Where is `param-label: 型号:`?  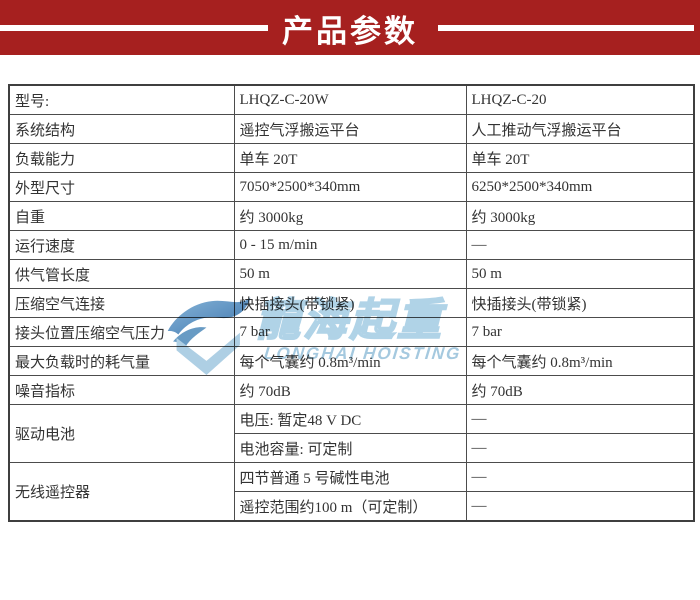
param-label: 型号: is located at coordinates (121, 99).